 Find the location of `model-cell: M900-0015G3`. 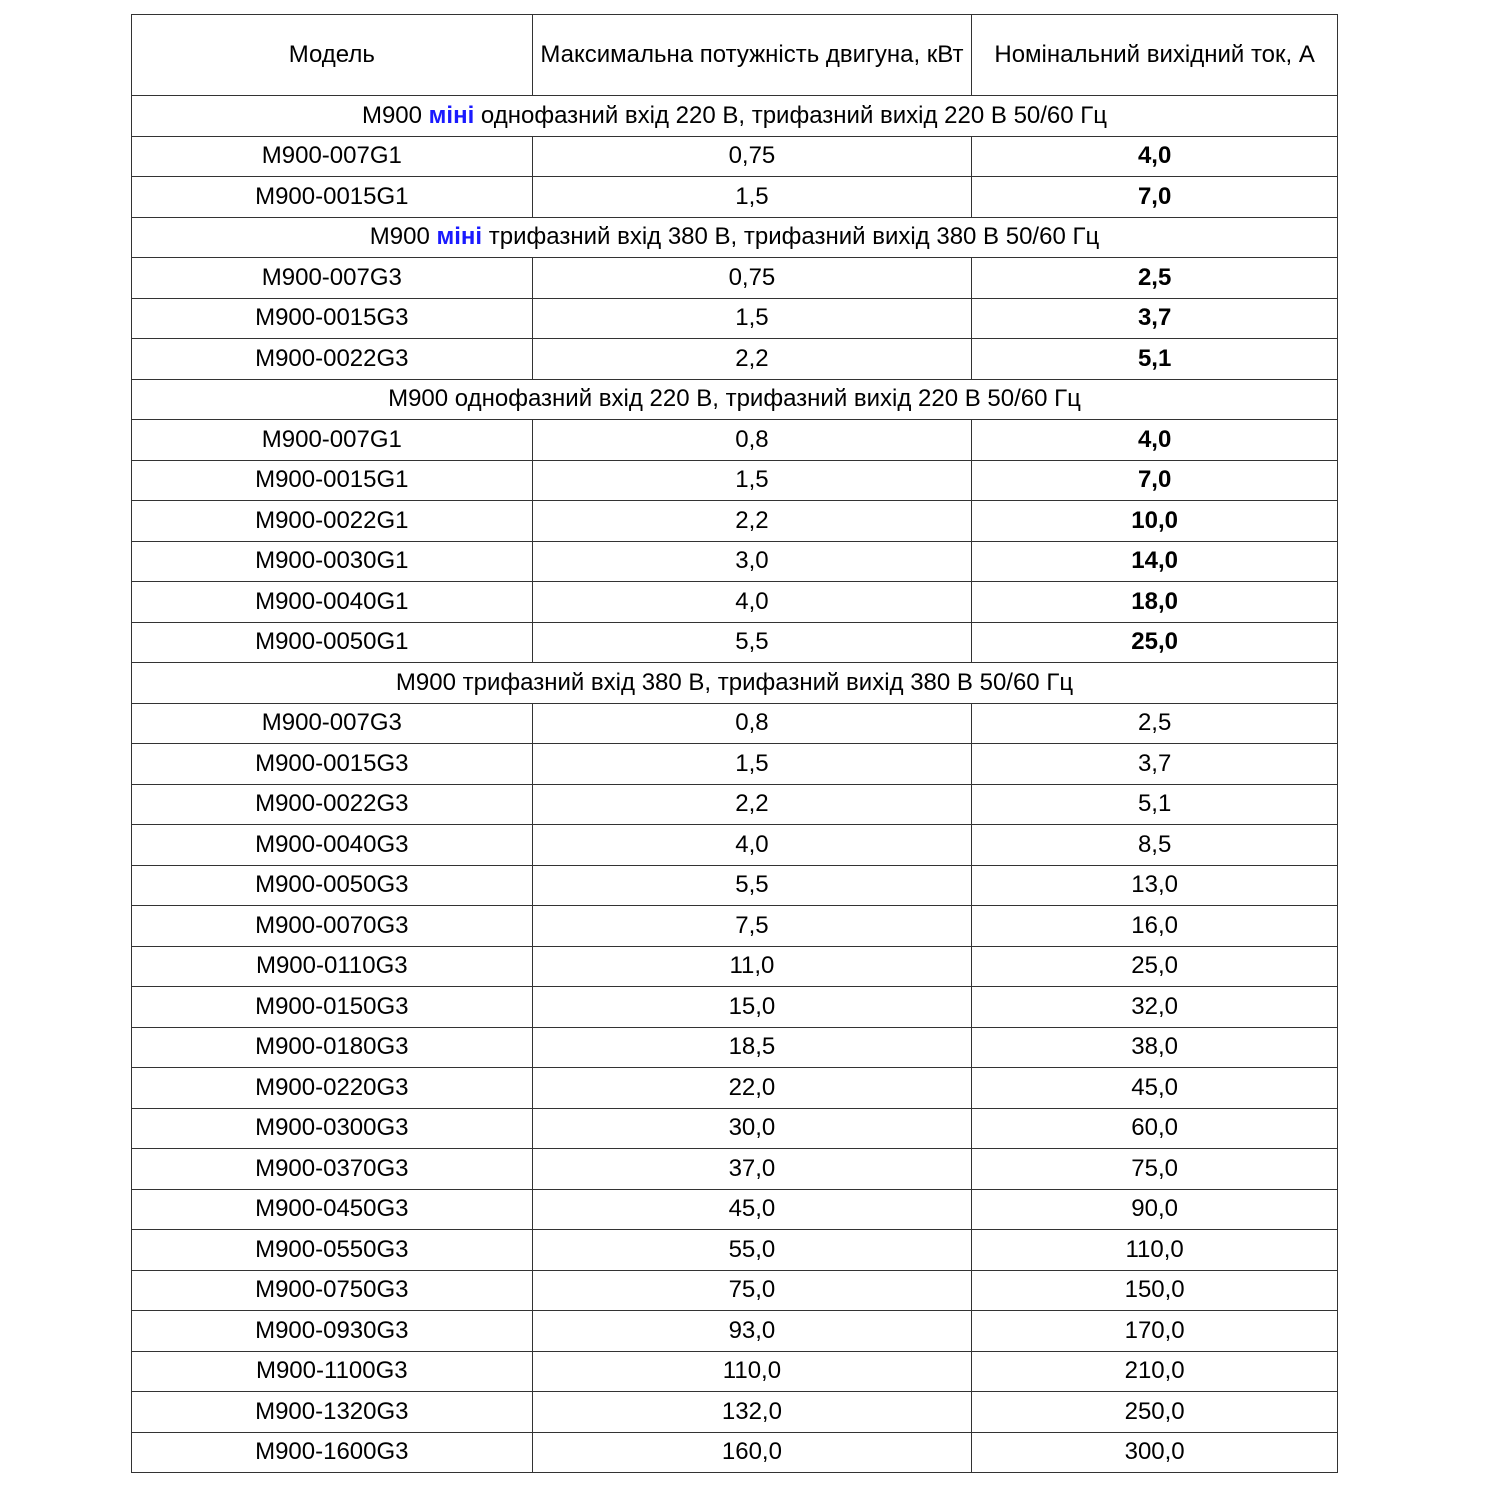

model-cell: M900-0015G3 is located at coordinates (332, 318).